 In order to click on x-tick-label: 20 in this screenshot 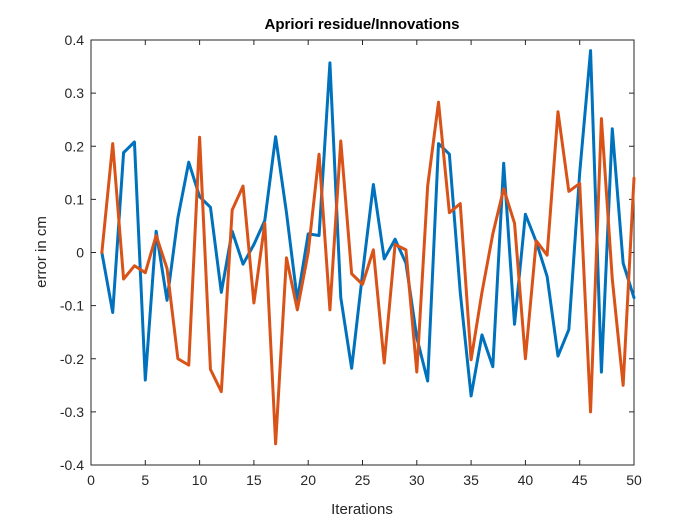, I will do `click(308, 480)`.